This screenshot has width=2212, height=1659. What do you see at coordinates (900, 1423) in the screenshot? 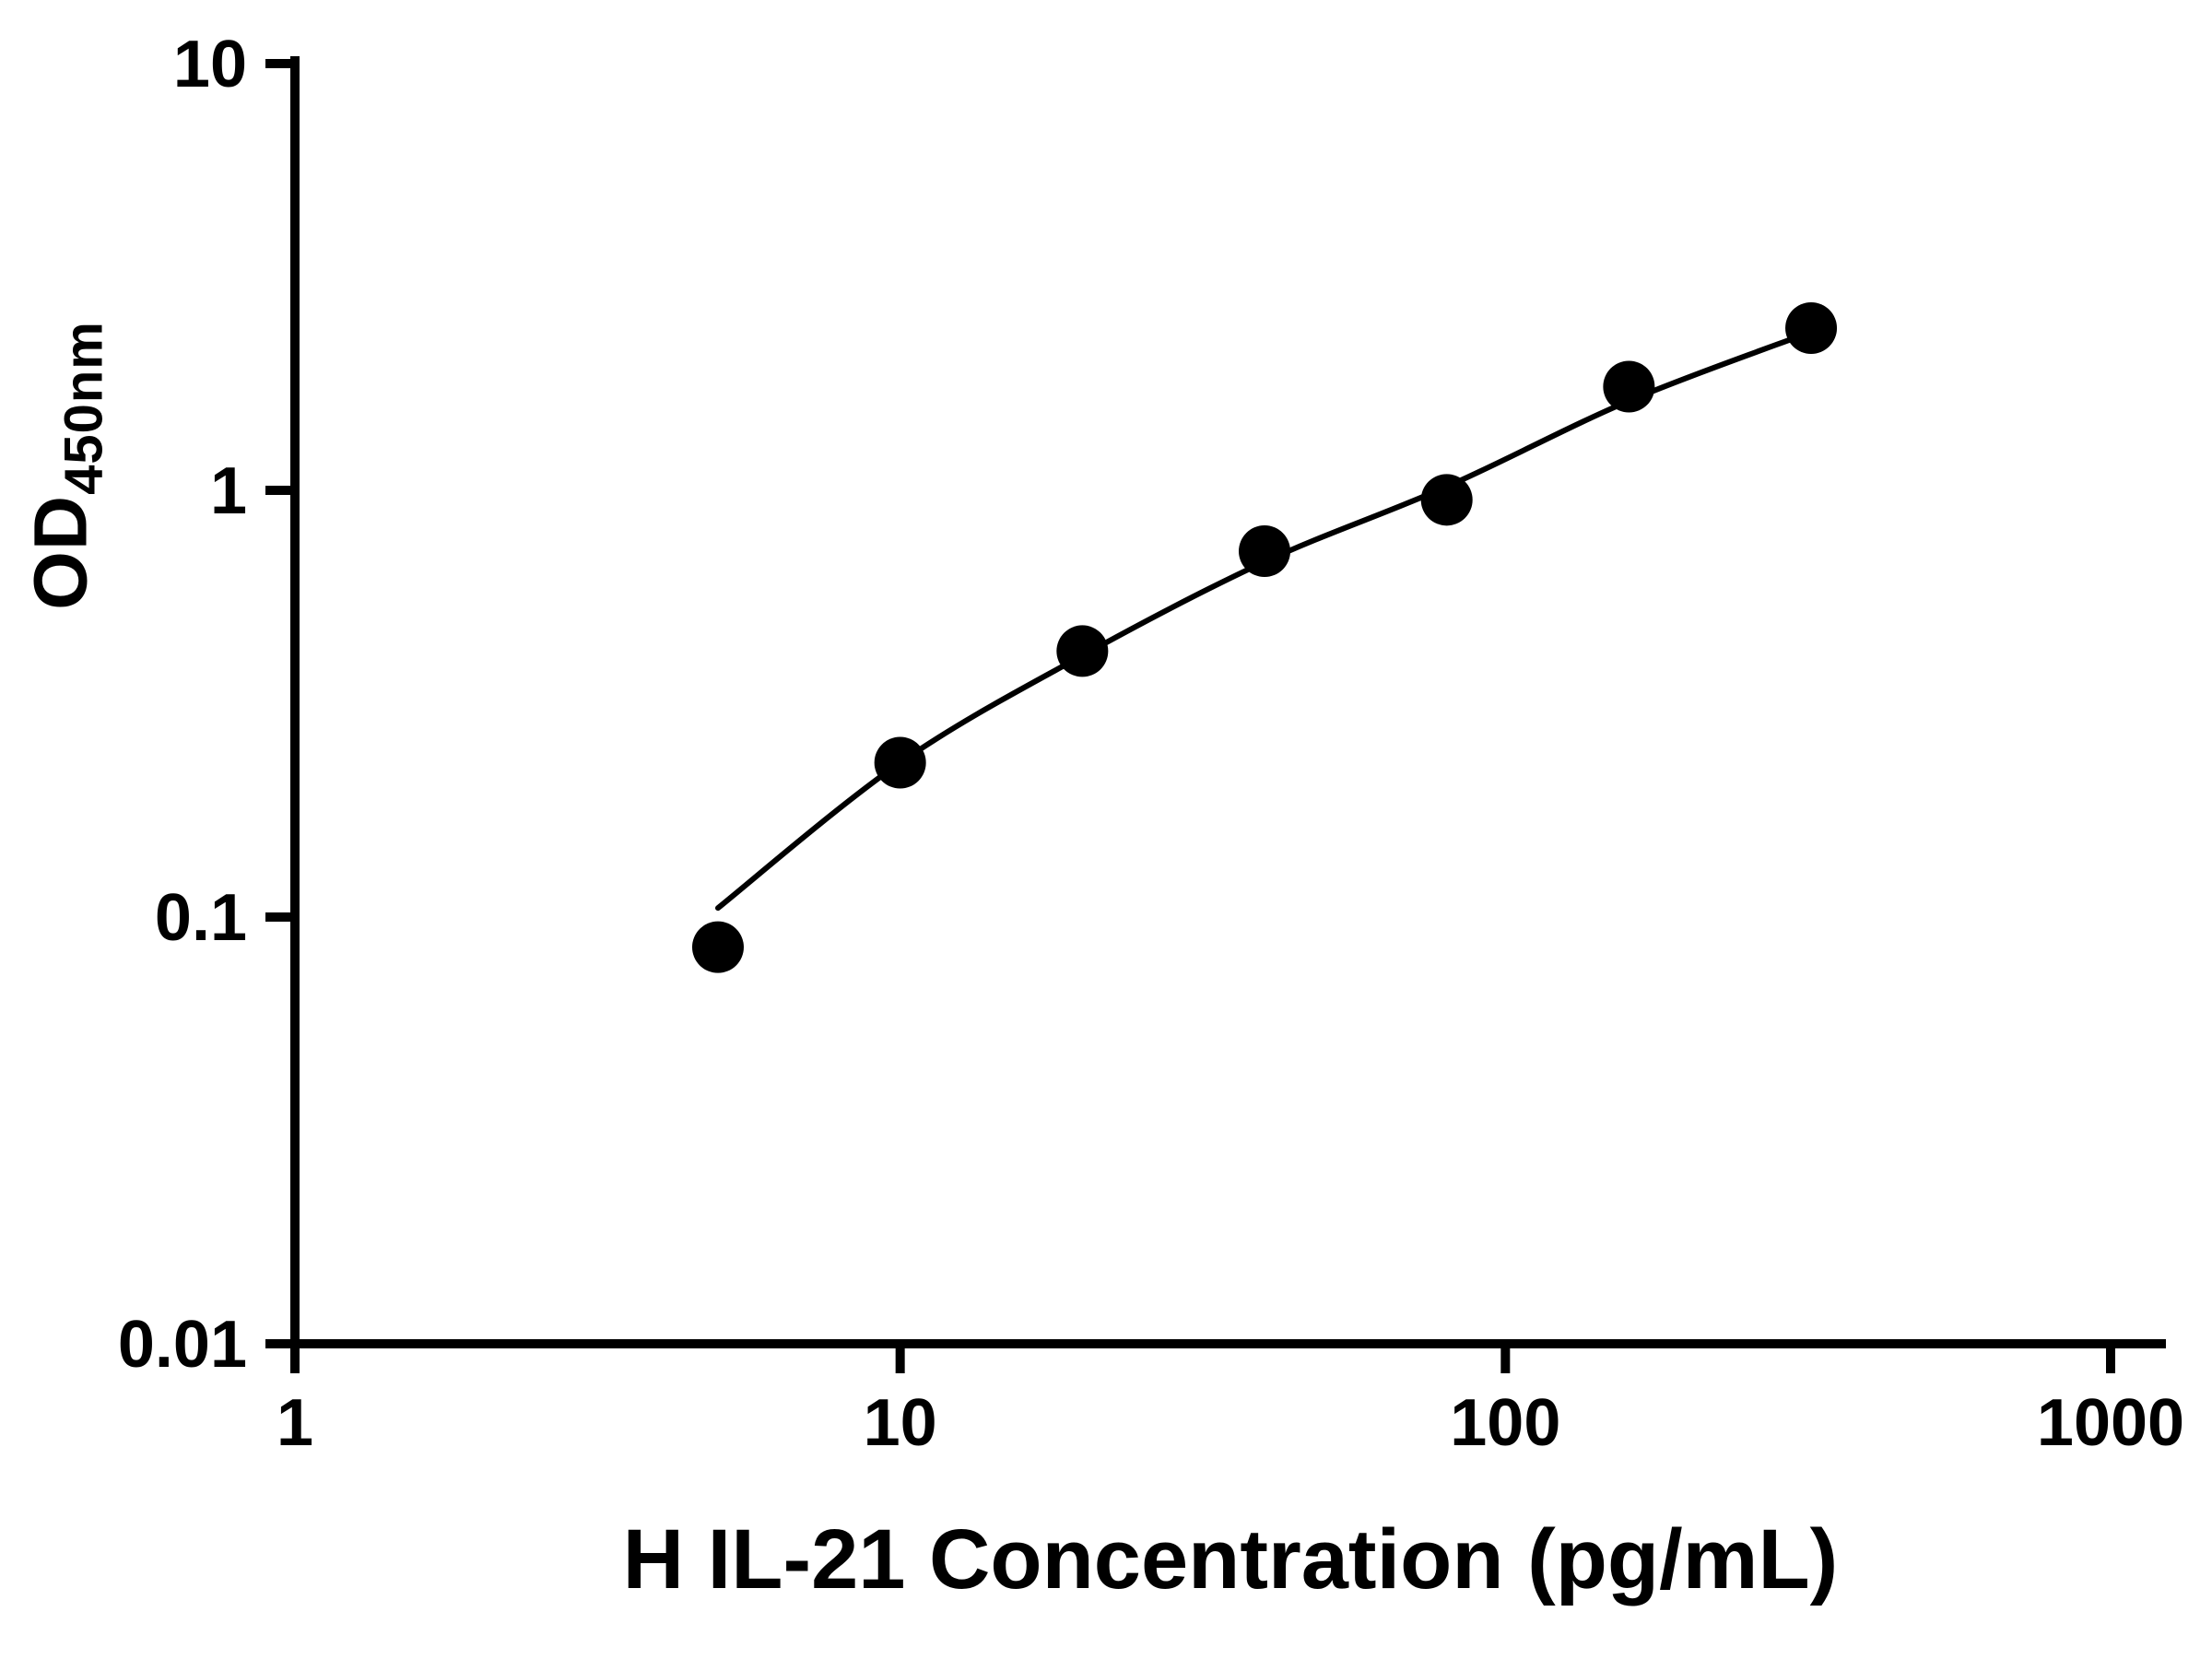
I see `x-tick-label: 10` at bounding box center [900, 1423].